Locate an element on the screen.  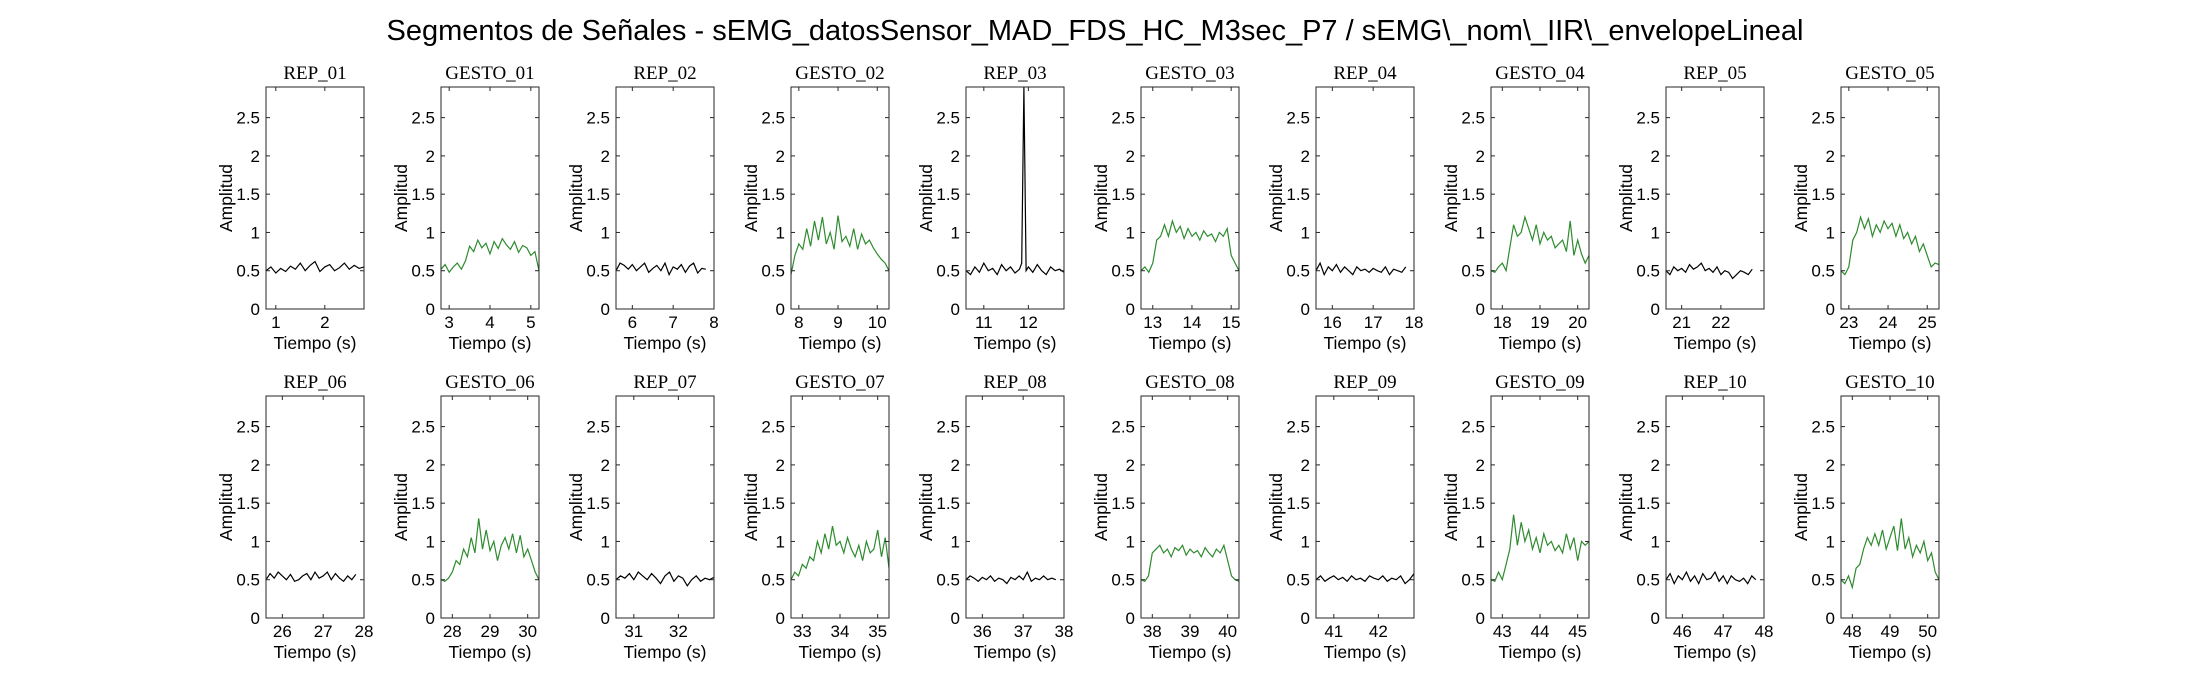
subplot-title: REP_10 is located at coordinates (1714, 382).